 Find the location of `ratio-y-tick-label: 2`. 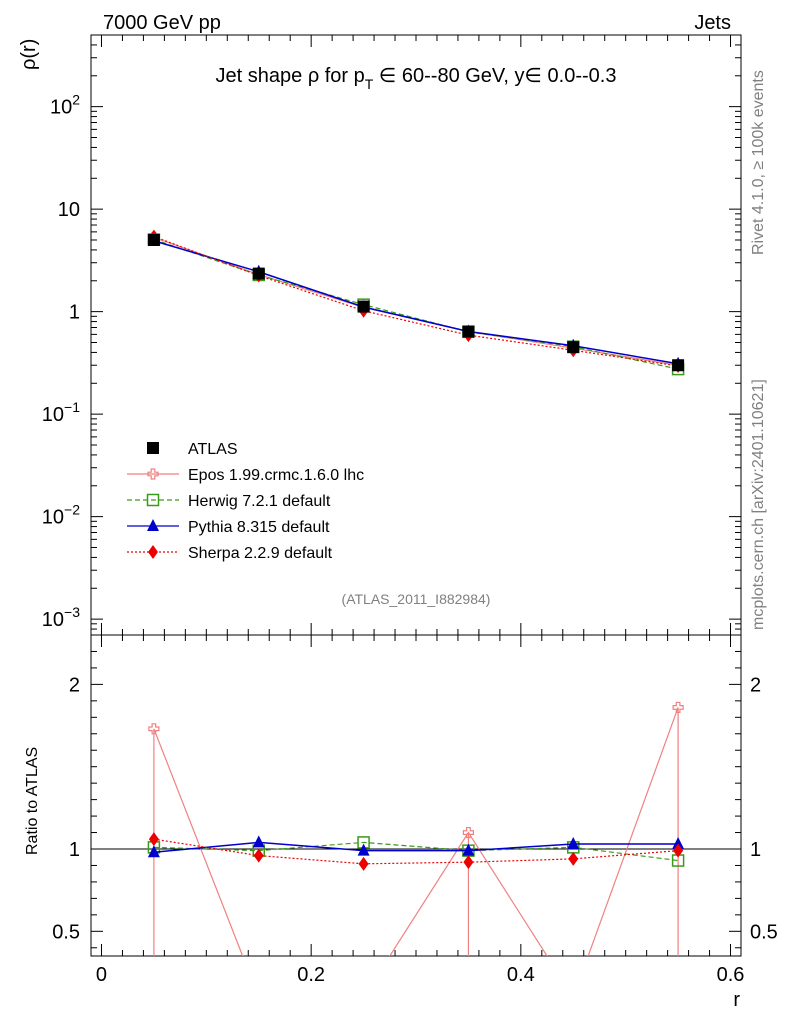

ratio-y-tick-label: 2 is located at coordinates (74, 685).